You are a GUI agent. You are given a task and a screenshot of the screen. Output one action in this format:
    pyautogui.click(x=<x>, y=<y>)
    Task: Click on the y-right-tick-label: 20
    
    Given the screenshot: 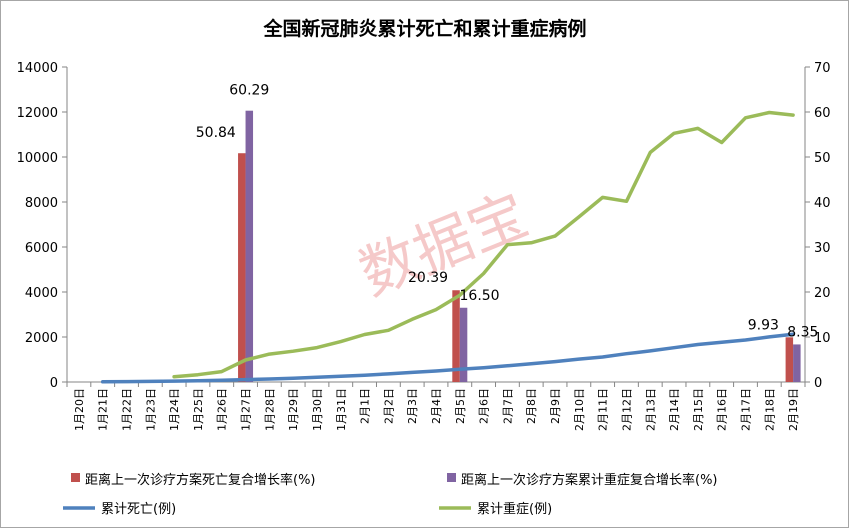 What is the action you would take?
    pyautogui.click(x=822, y=293)
    